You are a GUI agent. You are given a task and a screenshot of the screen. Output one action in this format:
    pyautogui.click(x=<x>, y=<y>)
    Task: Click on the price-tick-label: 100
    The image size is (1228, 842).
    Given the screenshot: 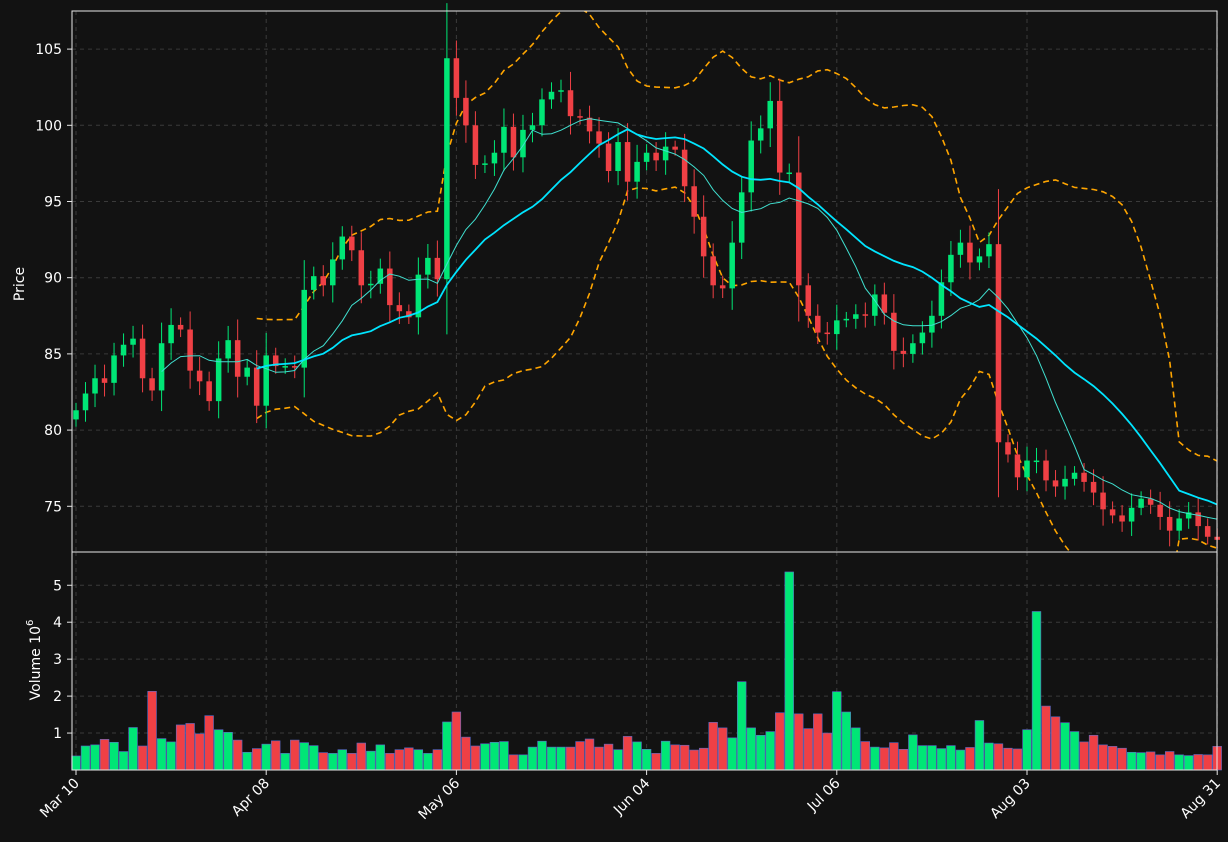 What is the action you would take?
    pyautogui.click(x=48, y=126)
    